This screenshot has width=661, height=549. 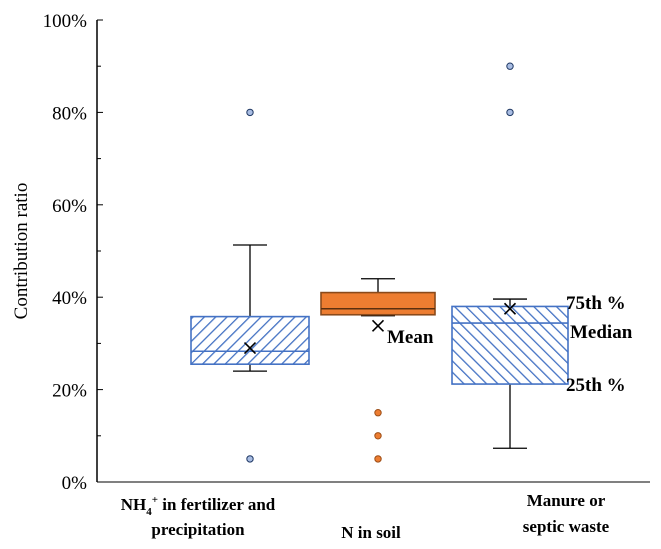 I want to click on annotation-labels: Mean 75th % Median 25th %, so click(x=510, y=344).